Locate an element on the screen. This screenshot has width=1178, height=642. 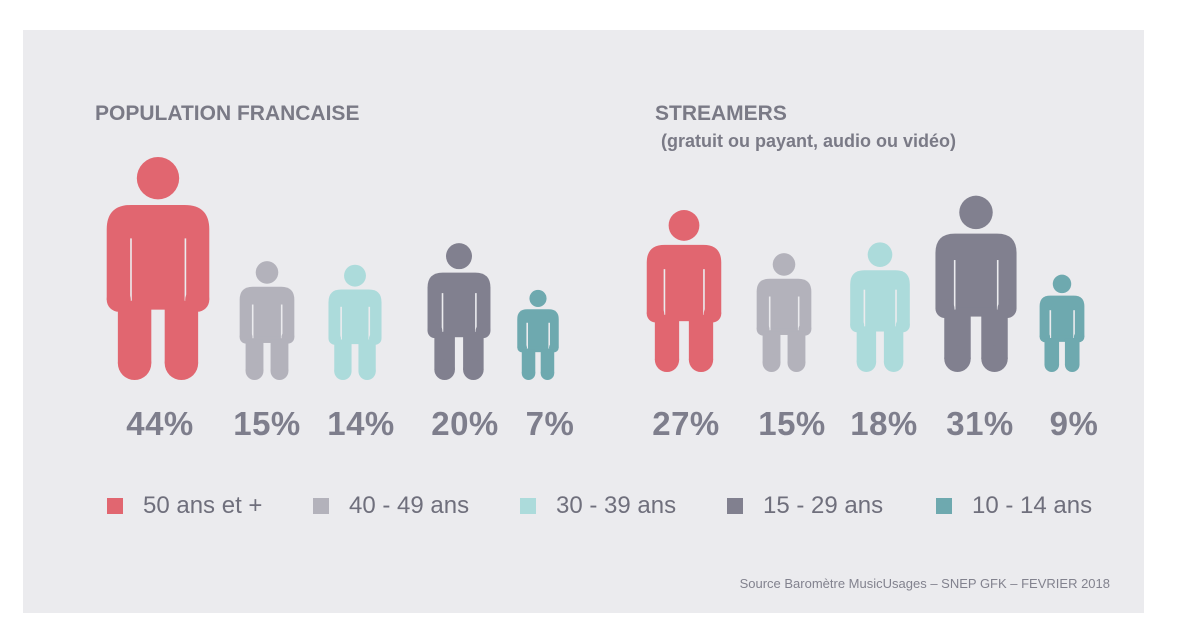
legend-label: 50 ans et + is located at coordinates (203, 505).